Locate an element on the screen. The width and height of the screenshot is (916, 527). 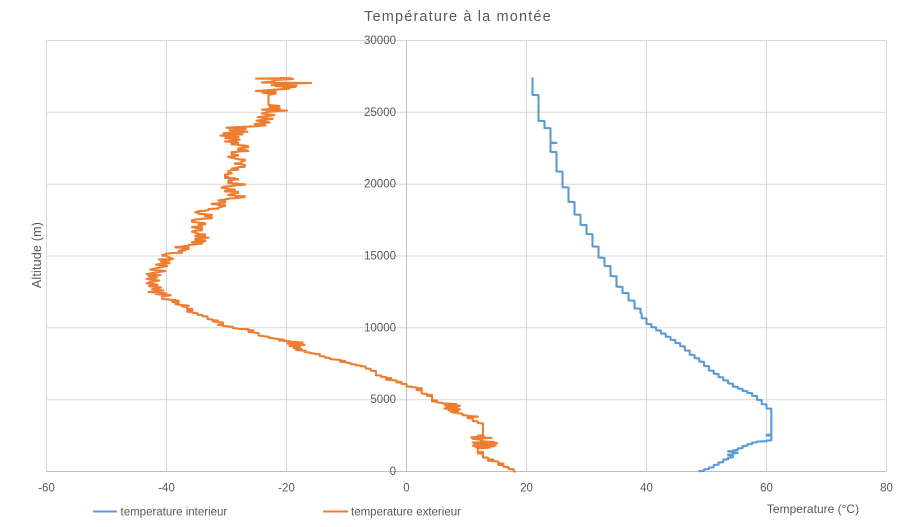
svg-text: Température à la montée is located at coordinates (458, 17).